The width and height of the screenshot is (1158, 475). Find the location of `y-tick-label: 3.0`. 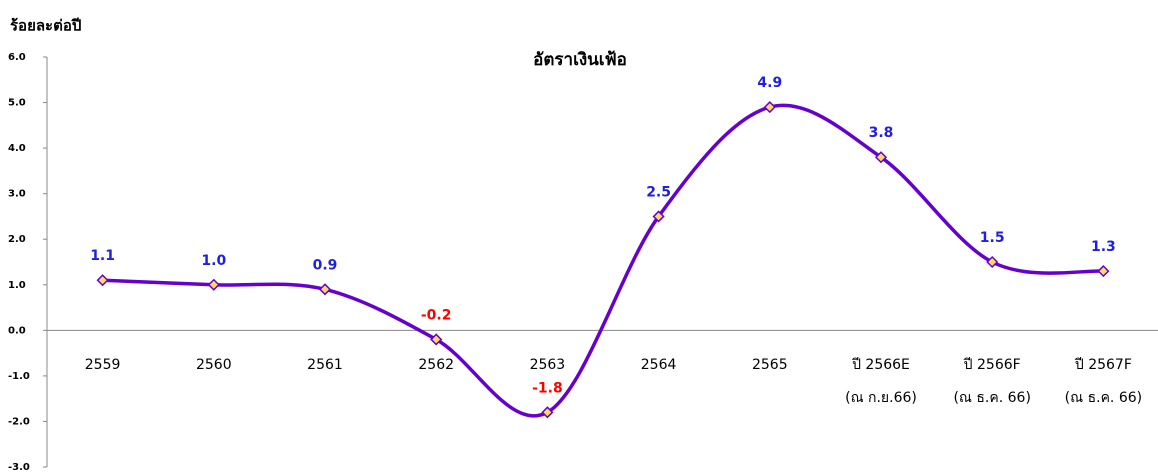

y-tick-label: 3.0 is located at coordinates (17, 194).